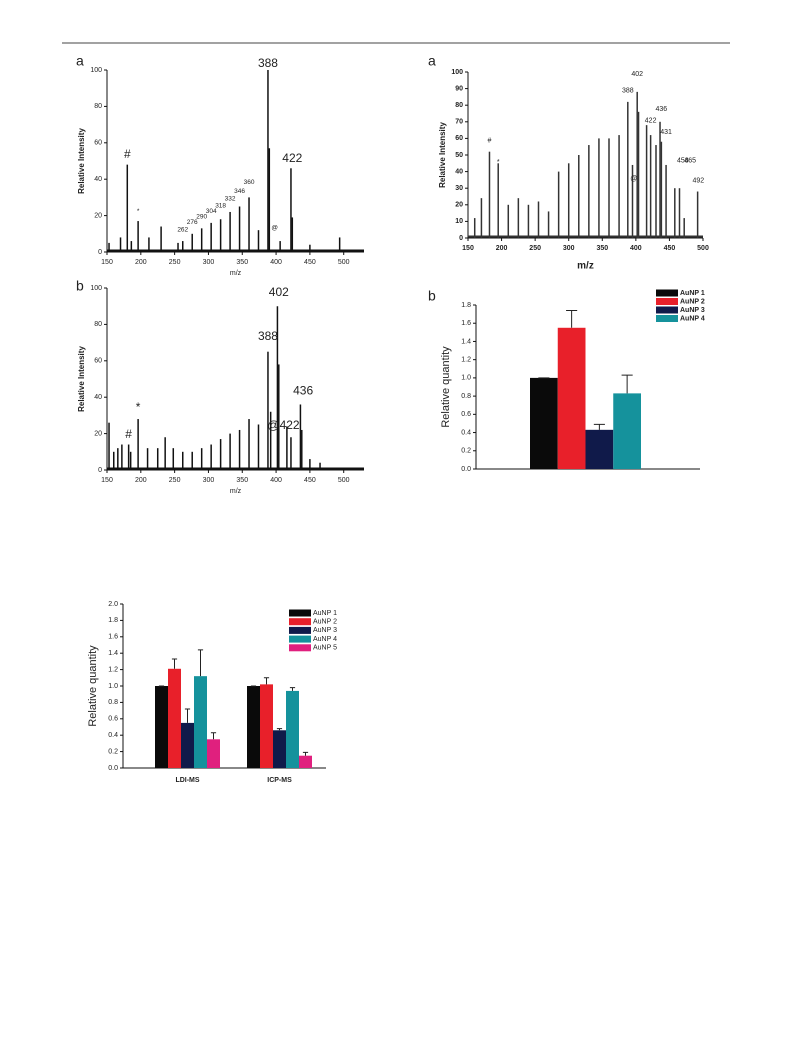 This screenshot has width=785, height=1044. Describe the element at coordinates (98, 106) in the screenshot. I see `y-tick-label: 80` at that location.